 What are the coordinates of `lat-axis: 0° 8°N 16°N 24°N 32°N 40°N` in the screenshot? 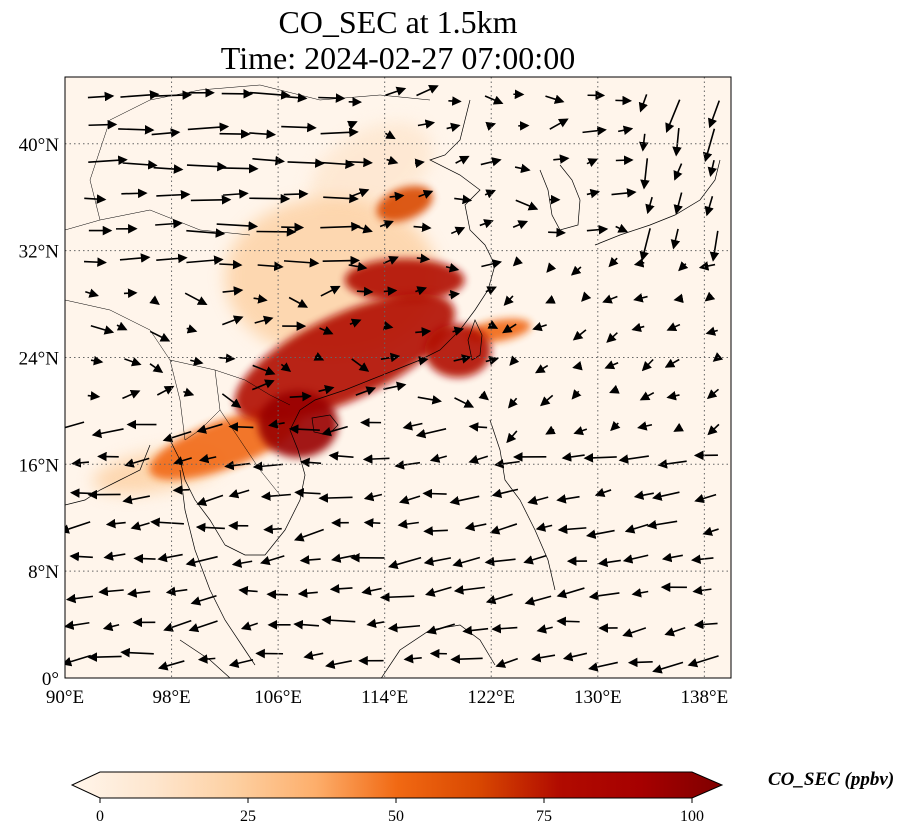 It's located at (39, 412).